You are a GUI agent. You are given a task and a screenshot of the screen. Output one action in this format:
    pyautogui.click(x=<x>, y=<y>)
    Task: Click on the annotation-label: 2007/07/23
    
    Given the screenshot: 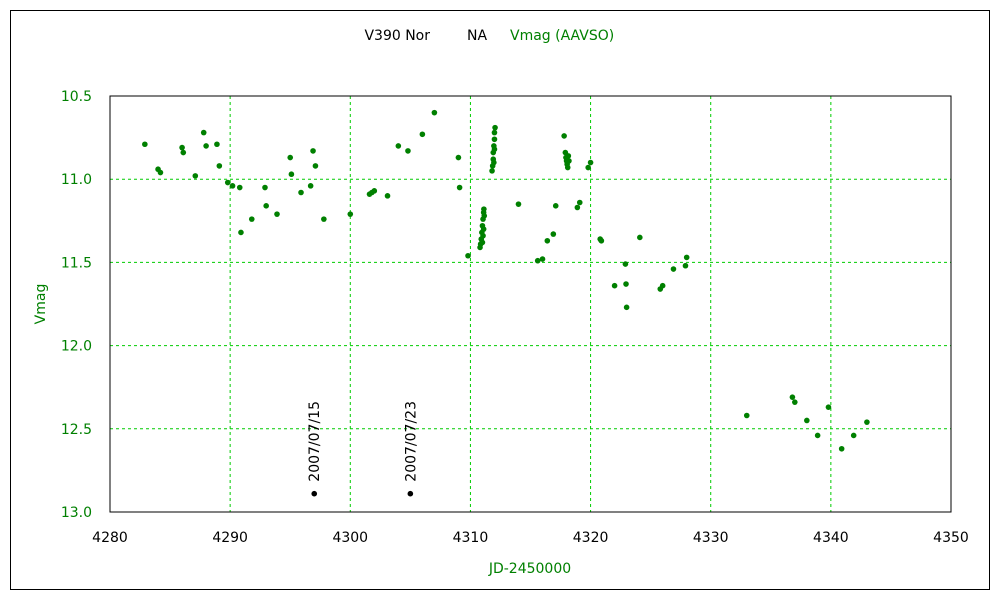 What is the action you would take?
    pyautogui.click(x=411, y=441)
    